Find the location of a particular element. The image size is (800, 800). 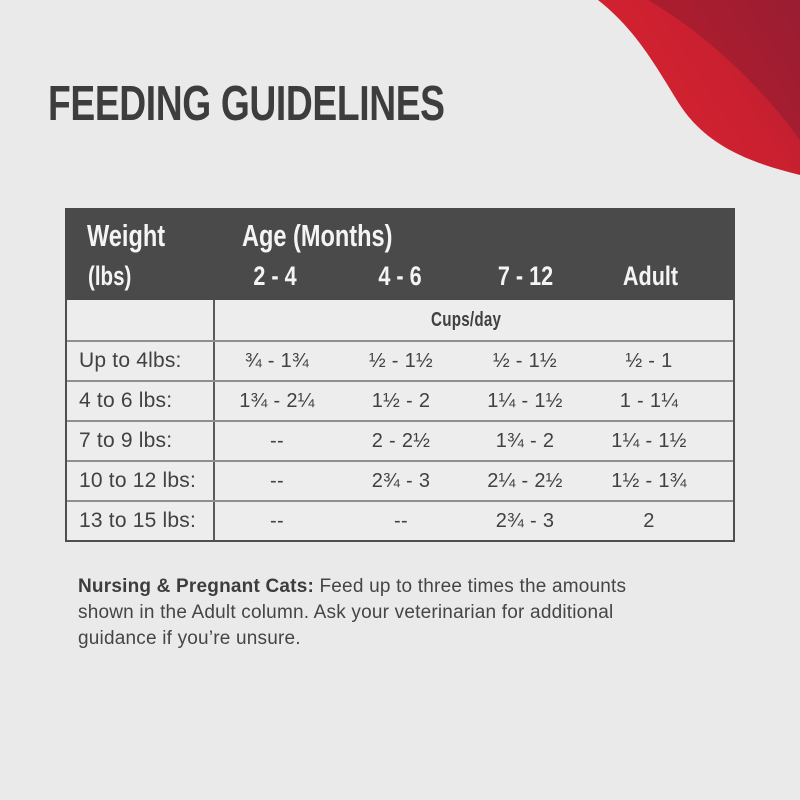

weight-label: 4 to 6 lbs: is located at coordinates (126, 400).